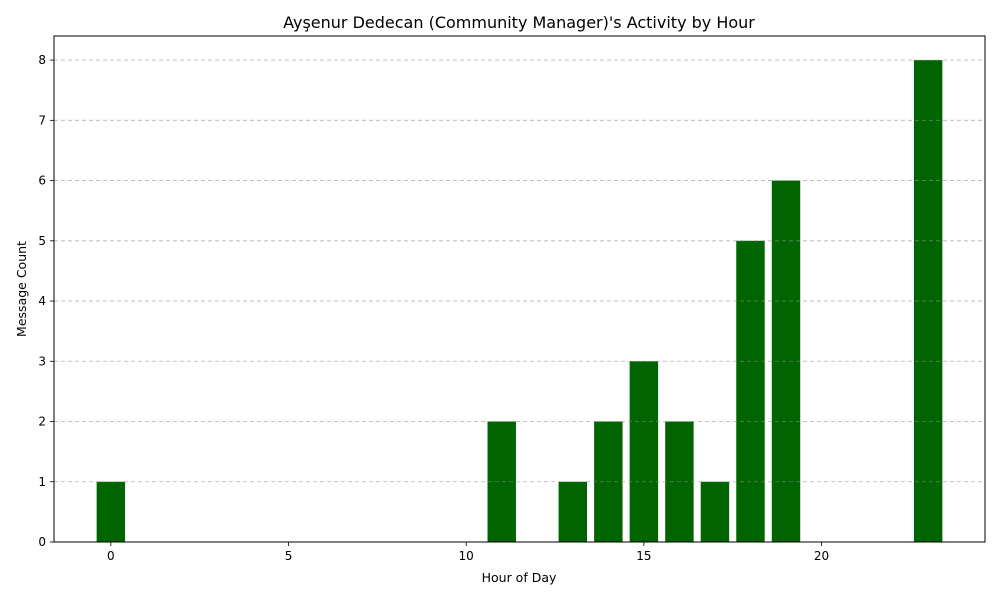 Image resolution: width=1000 pixels, height=600 pixels. What do you see at coordinates (111, 556) in the screenshot?
I see `x-tick-label: 0` at bounding box center [111, 556].